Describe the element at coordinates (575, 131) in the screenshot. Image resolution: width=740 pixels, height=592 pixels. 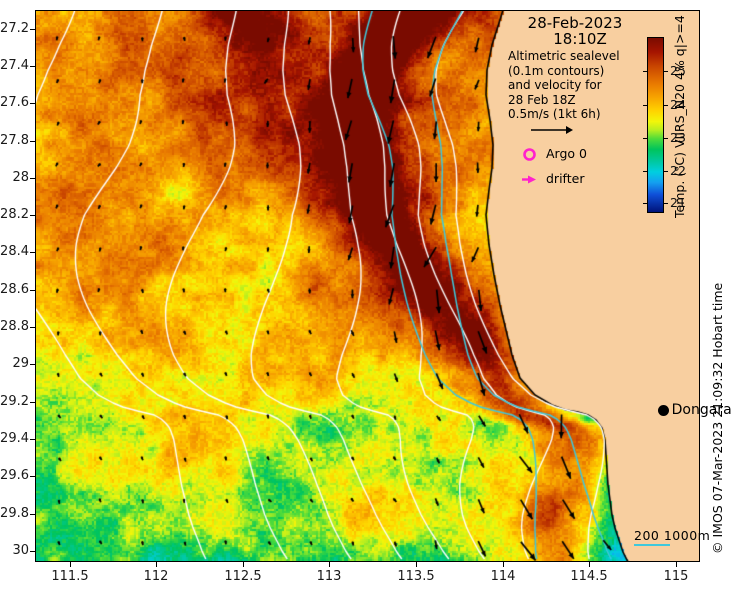
I see `velocity-scale-arrow-row` at that location.